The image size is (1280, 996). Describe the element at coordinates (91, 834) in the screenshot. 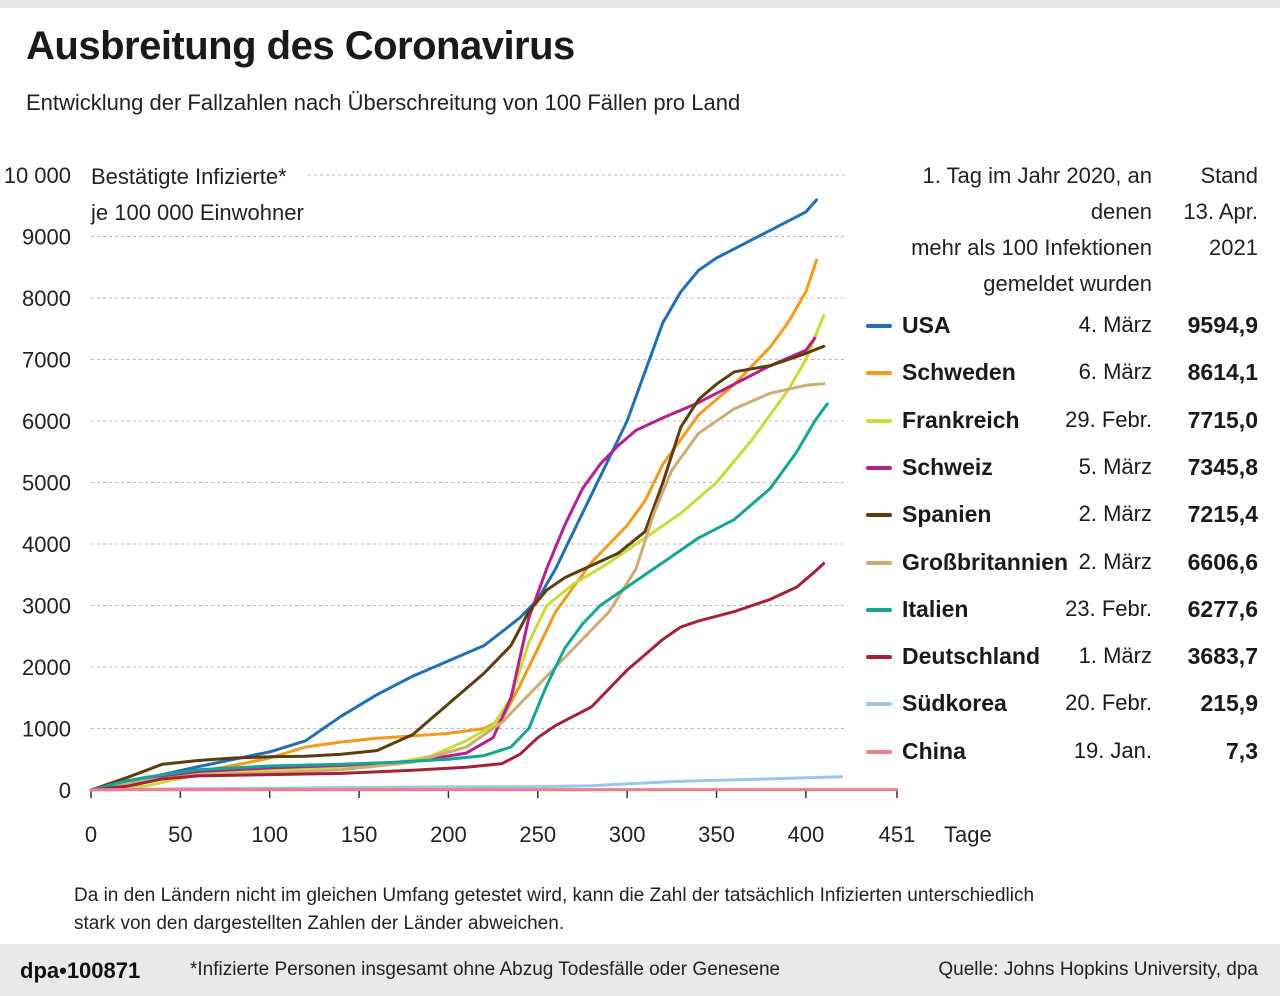

I see `x-tick-label: 0` at that location.